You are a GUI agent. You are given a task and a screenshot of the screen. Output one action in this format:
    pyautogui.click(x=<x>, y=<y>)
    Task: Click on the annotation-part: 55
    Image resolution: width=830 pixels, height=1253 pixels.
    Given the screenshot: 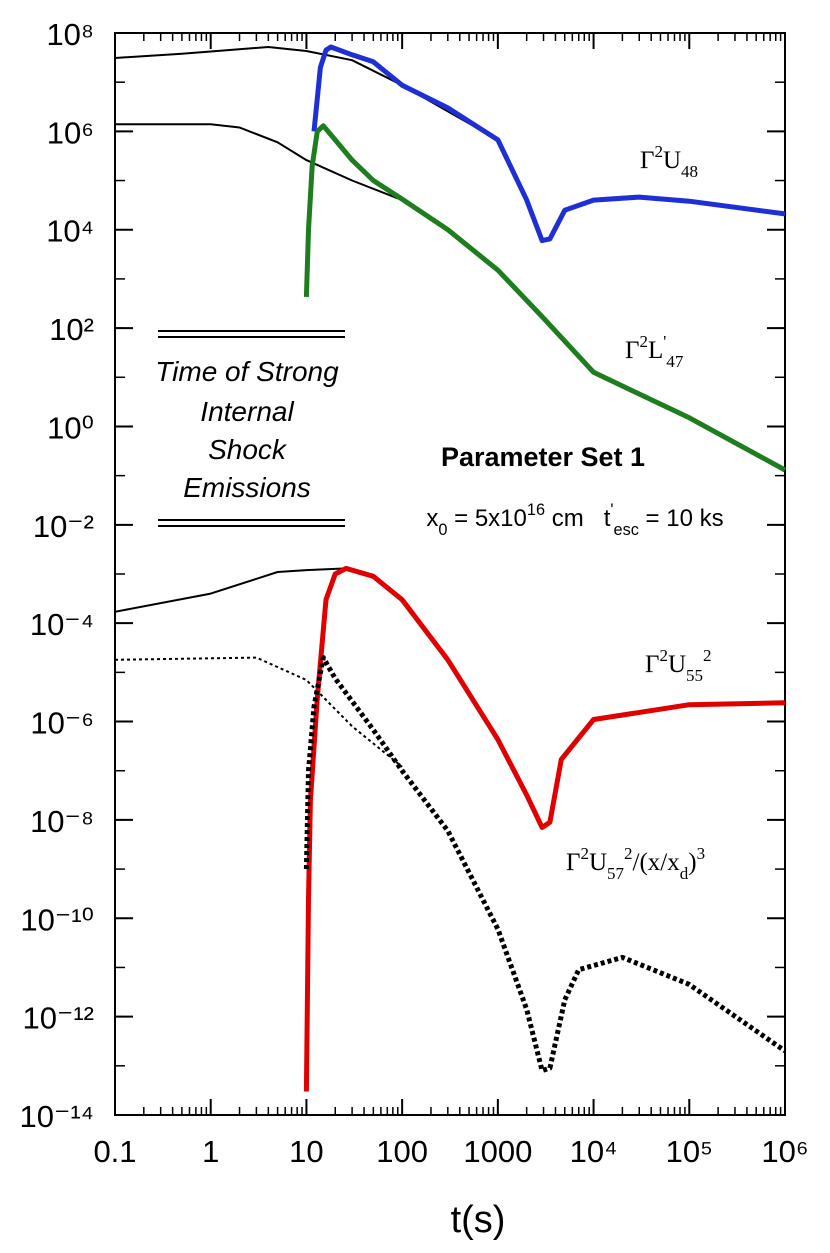 What is the action you would take?
    pyautogui.click(x=694, y=675)
    